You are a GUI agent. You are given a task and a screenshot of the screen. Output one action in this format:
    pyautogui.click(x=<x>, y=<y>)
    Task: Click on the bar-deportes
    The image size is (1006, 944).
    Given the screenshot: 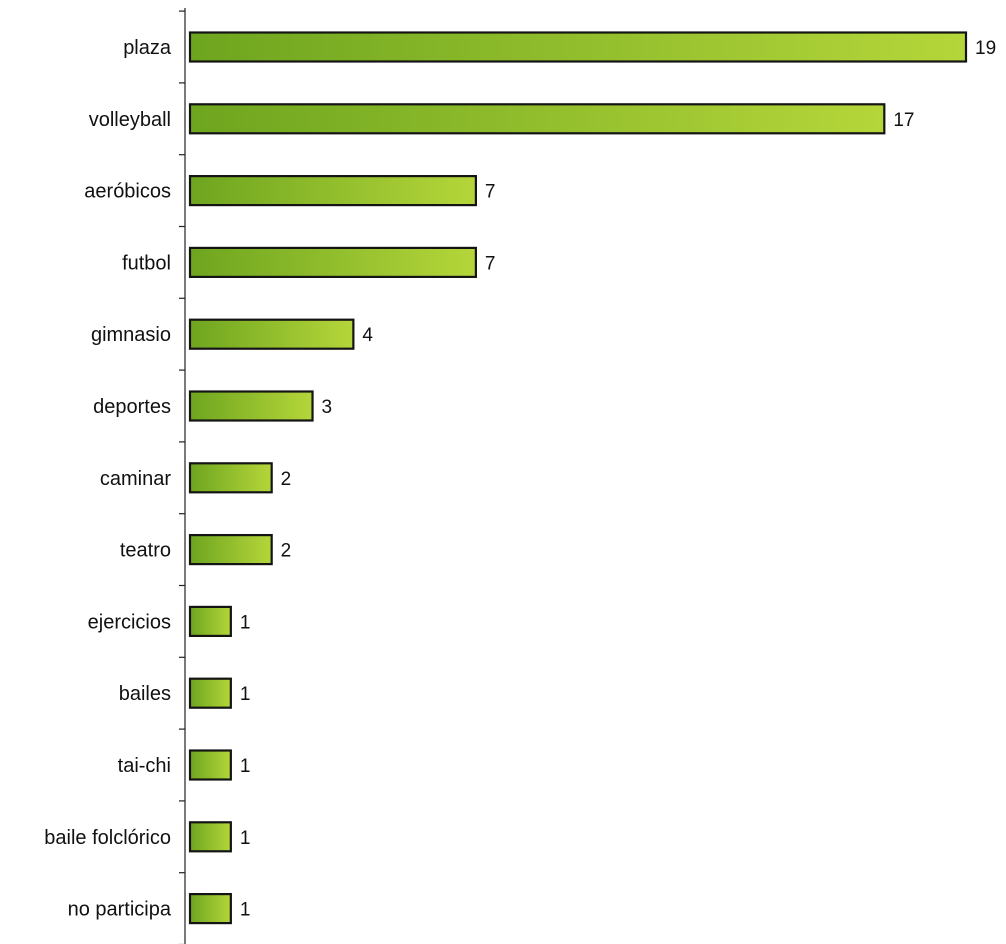 What is the action you would take?
    pyautogui.click(x=251, y=406)
    